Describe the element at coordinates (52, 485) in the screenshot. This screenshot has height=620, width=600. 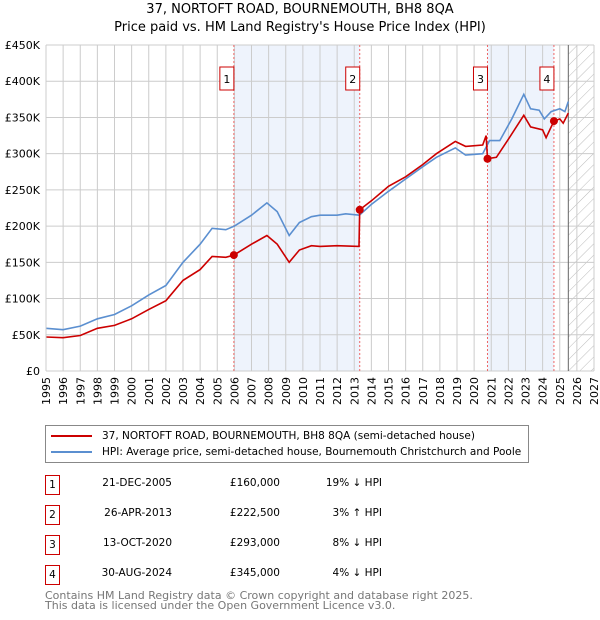
I see `sale-marker: 1` at that location.